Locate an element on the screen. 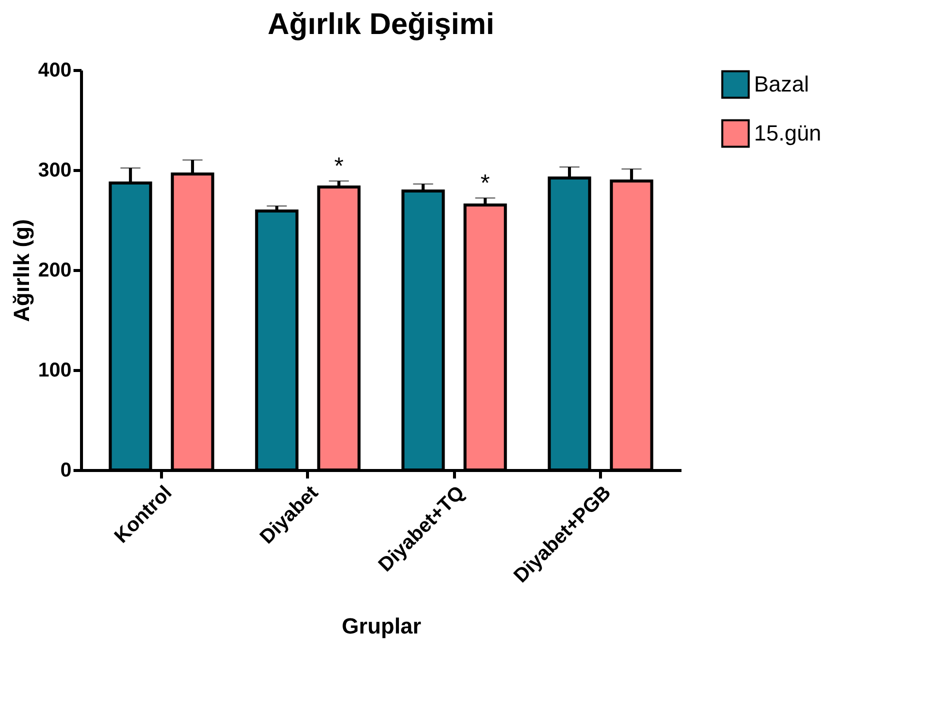 This screenshot has width=938, height=722. y-tick-label: 200 is located at coordinates (55, 271).